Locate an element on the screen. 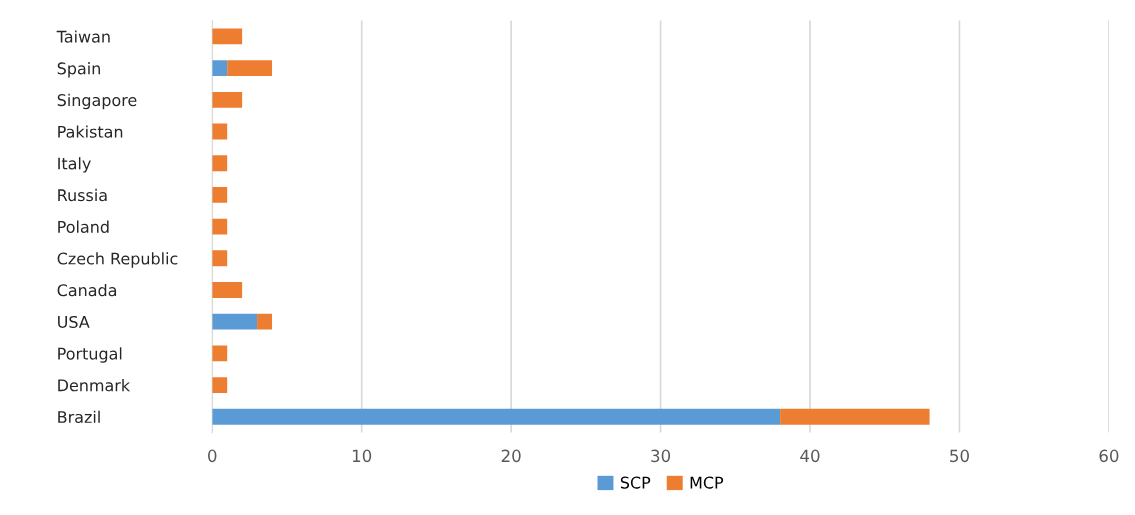 The height and width of the screenshot is (515, 1135). legend-label: MCP is located at coordinates (707, 482).